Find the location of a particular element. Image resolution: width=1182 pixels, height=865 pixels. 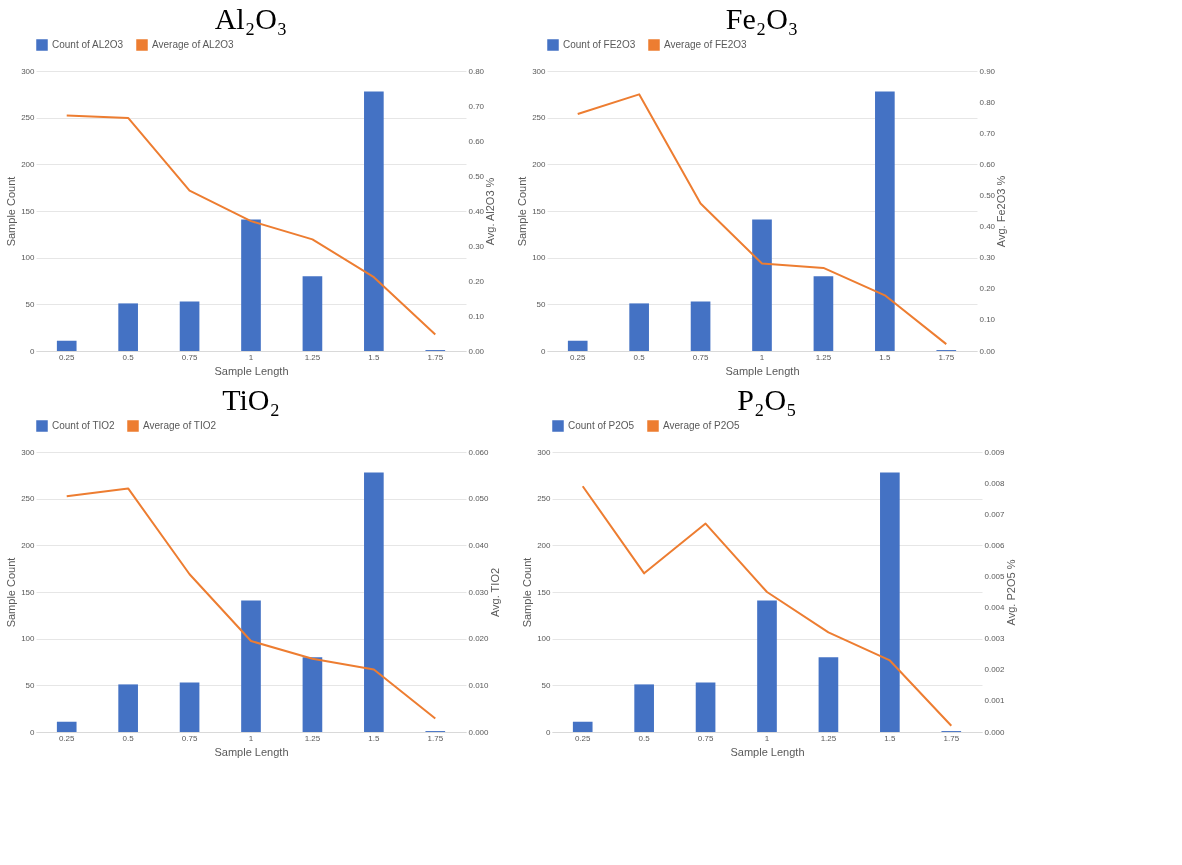

y2-tick-label: 0.002 is located at coordinates (995, 670).